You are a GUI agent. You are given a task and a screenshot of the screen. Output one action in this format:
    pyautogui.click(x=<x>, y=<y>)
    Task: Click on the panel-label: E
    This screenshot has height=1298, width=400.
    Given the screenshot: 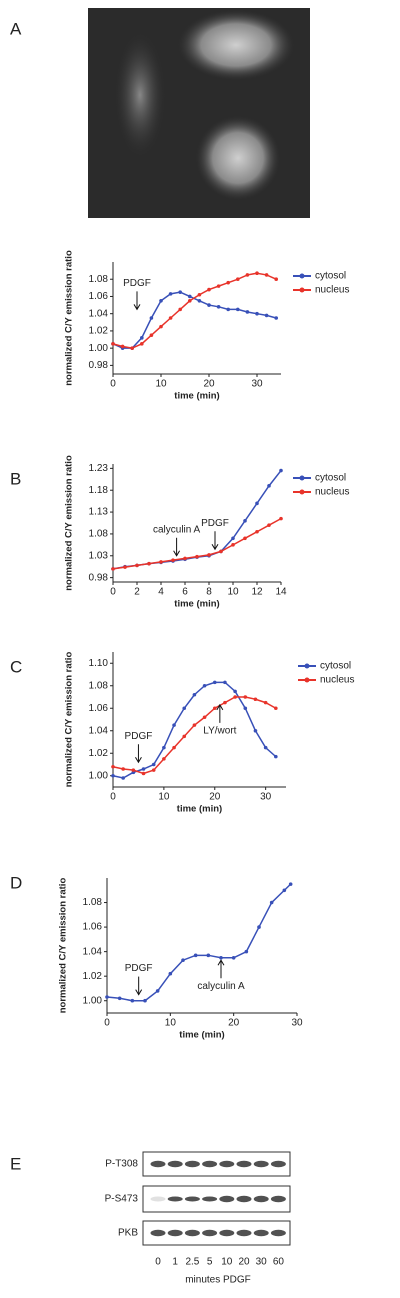 What is the action you would take?
    pyautogui.click(x=15, y=1163)
    